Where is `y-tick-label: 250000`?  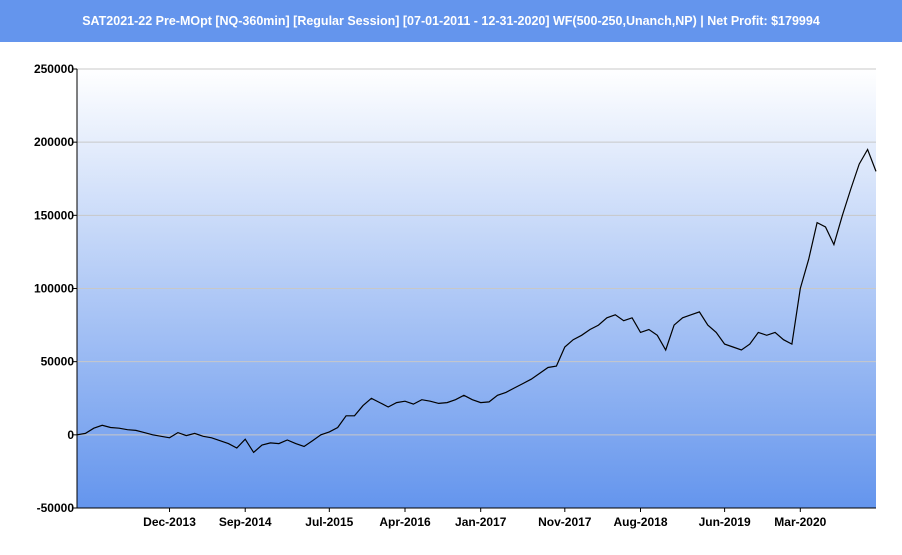
y-tick-label: 250000 is located at coordinates (54, 69).